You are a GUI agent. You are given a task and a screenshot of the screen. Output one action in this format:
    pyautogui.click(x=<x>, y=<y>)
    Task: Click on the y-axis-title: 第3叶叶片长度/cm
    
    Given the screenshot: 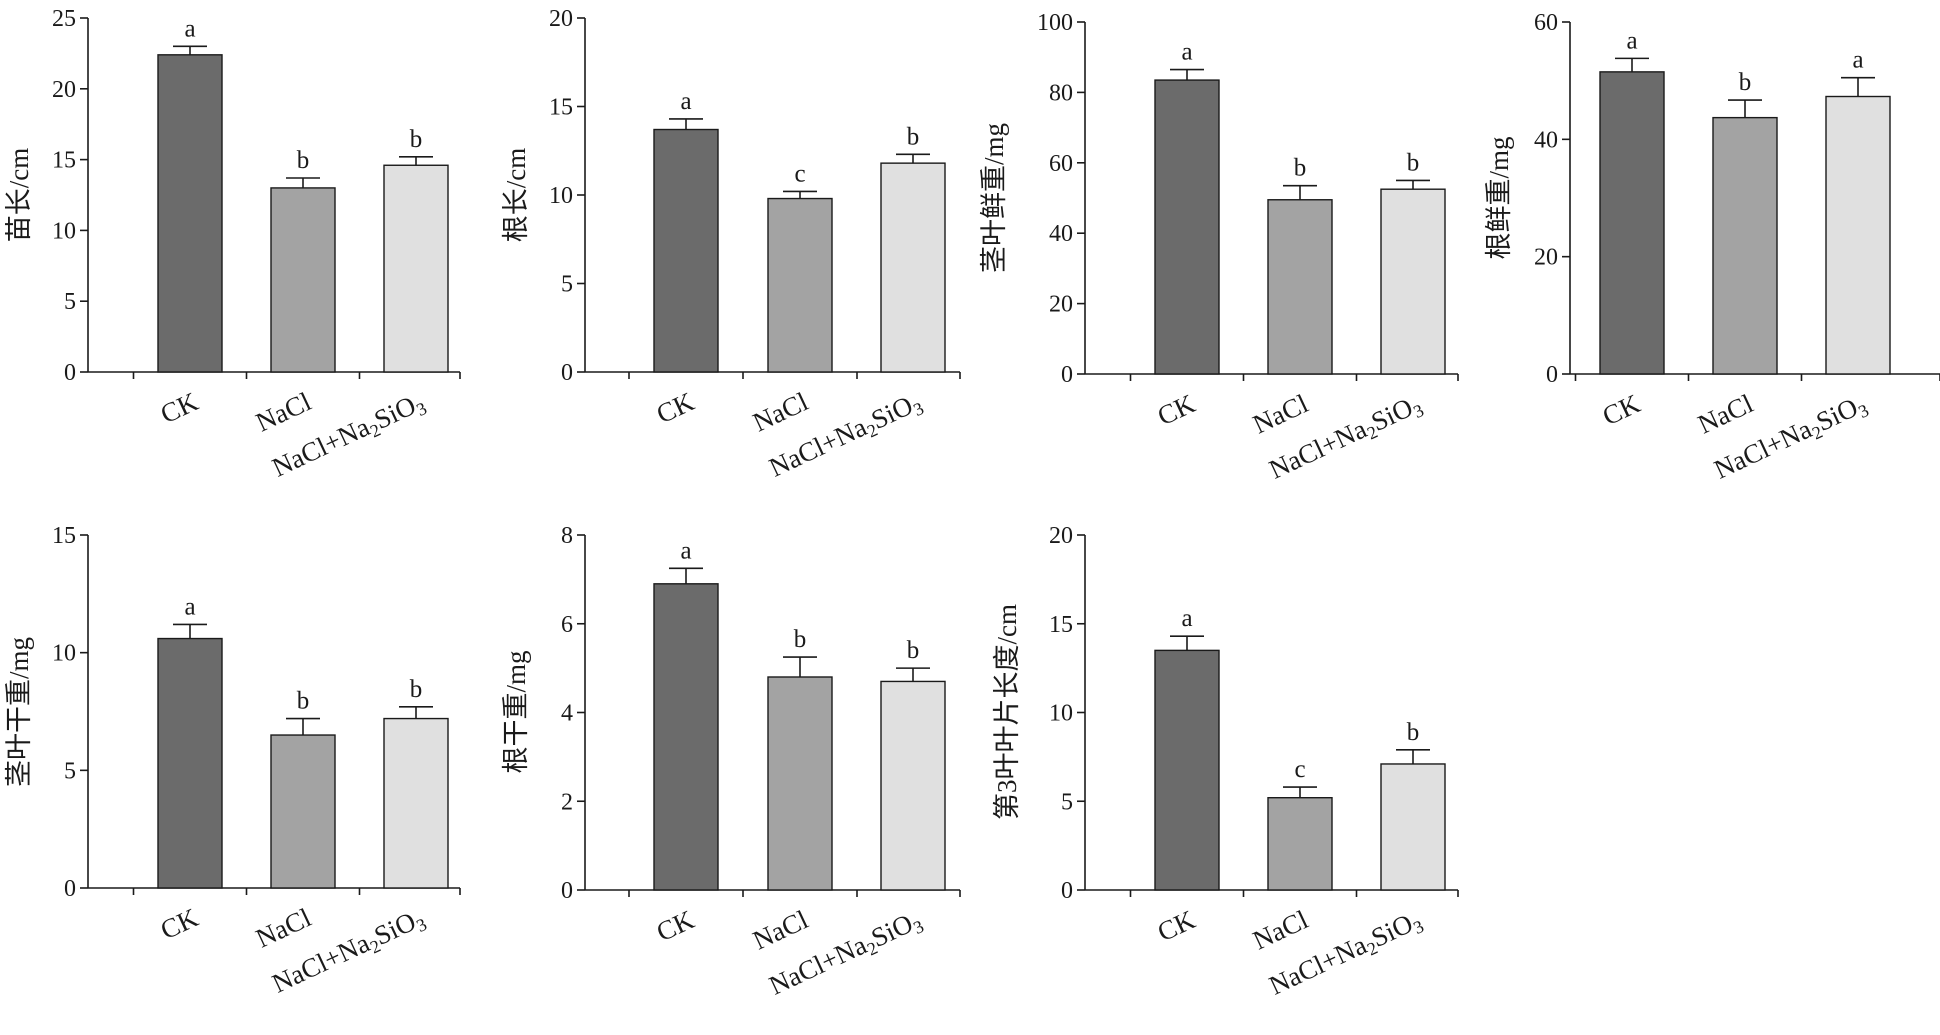 What is the action you would take?
    pyautogui.click(x=1007, y=712)
    